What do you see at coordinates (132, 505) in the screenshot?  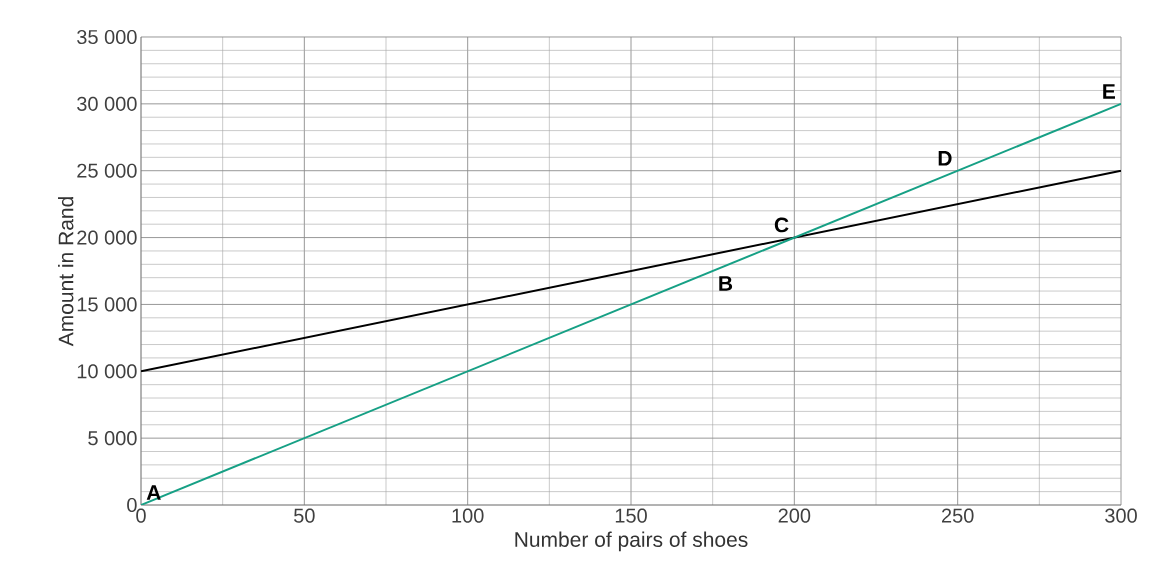 I see `y-tick-label: 0` at bounding box center [132, 505].